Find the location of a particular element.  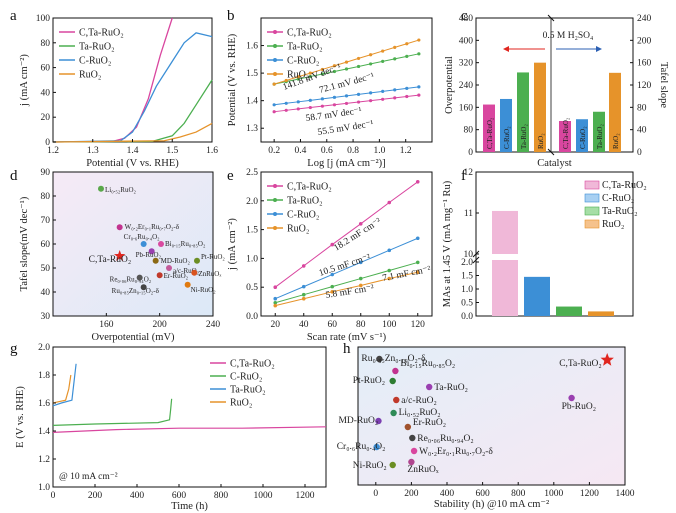

bar-label: RuO₂ is located at coordinates (616, 141).